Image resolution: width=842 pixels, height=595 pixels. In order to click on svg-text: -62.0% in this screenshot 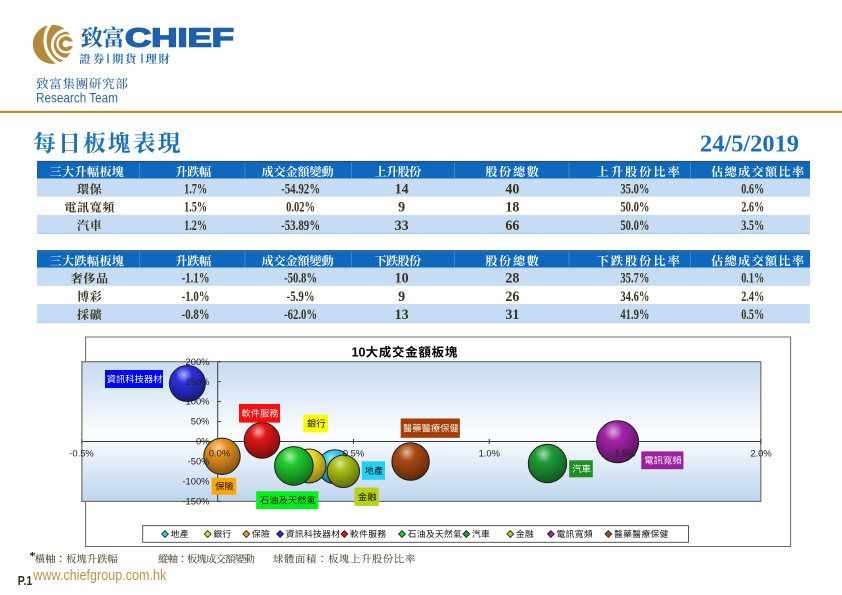, I will do `click(300, 315)`.